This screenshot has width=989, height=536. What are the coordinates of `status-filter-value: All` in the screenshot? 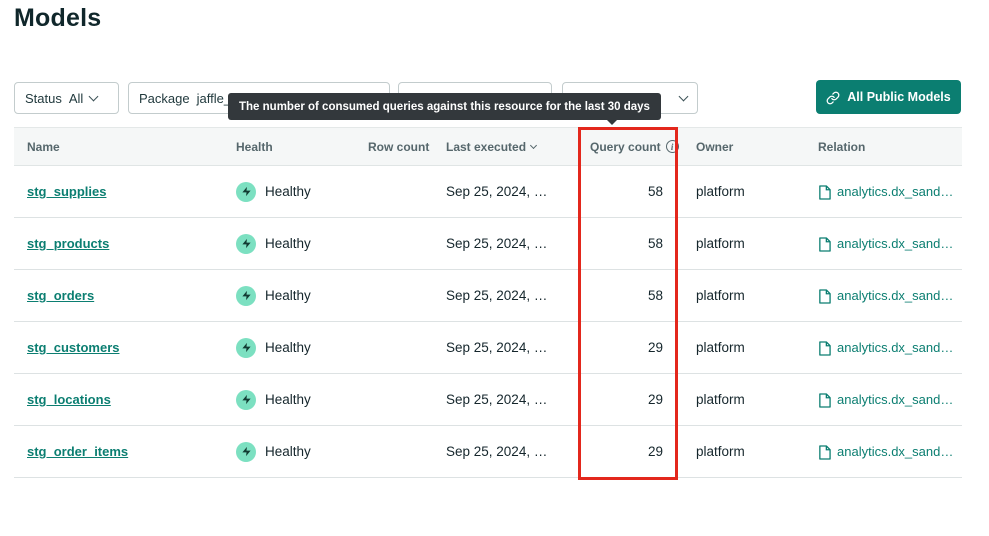 It's located at (76, 98).